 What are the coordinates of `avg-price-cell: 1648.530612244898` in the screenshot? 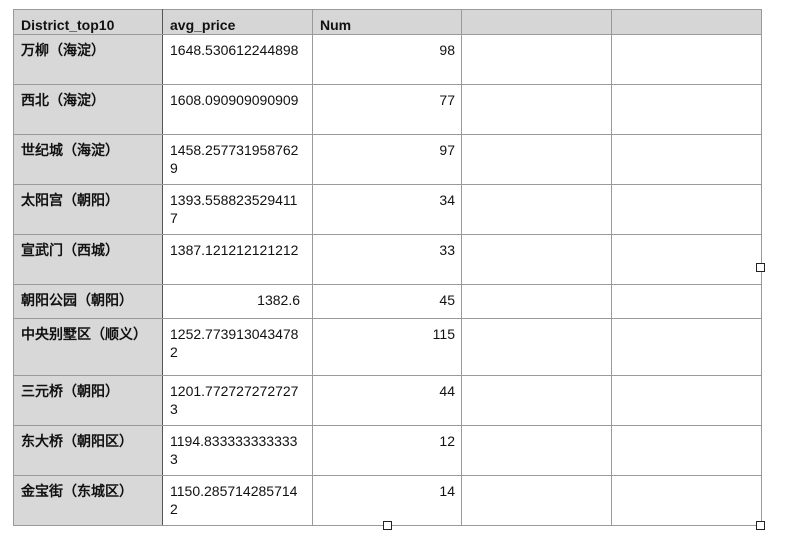 It's located at (237, 59).